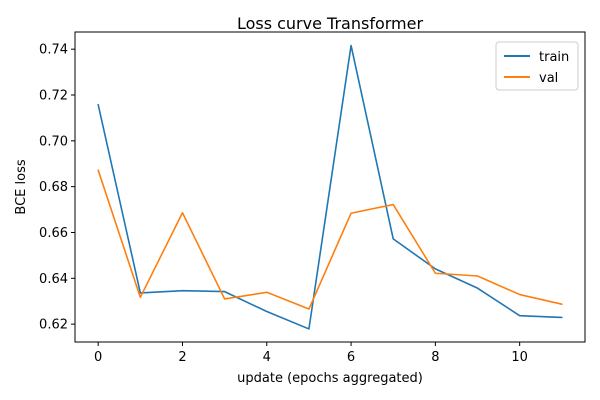 The image size is (600, 400). Describe the element at coordinates (53, 141) in the screenshot. I see `y-tick-label: 0.70` at that location.